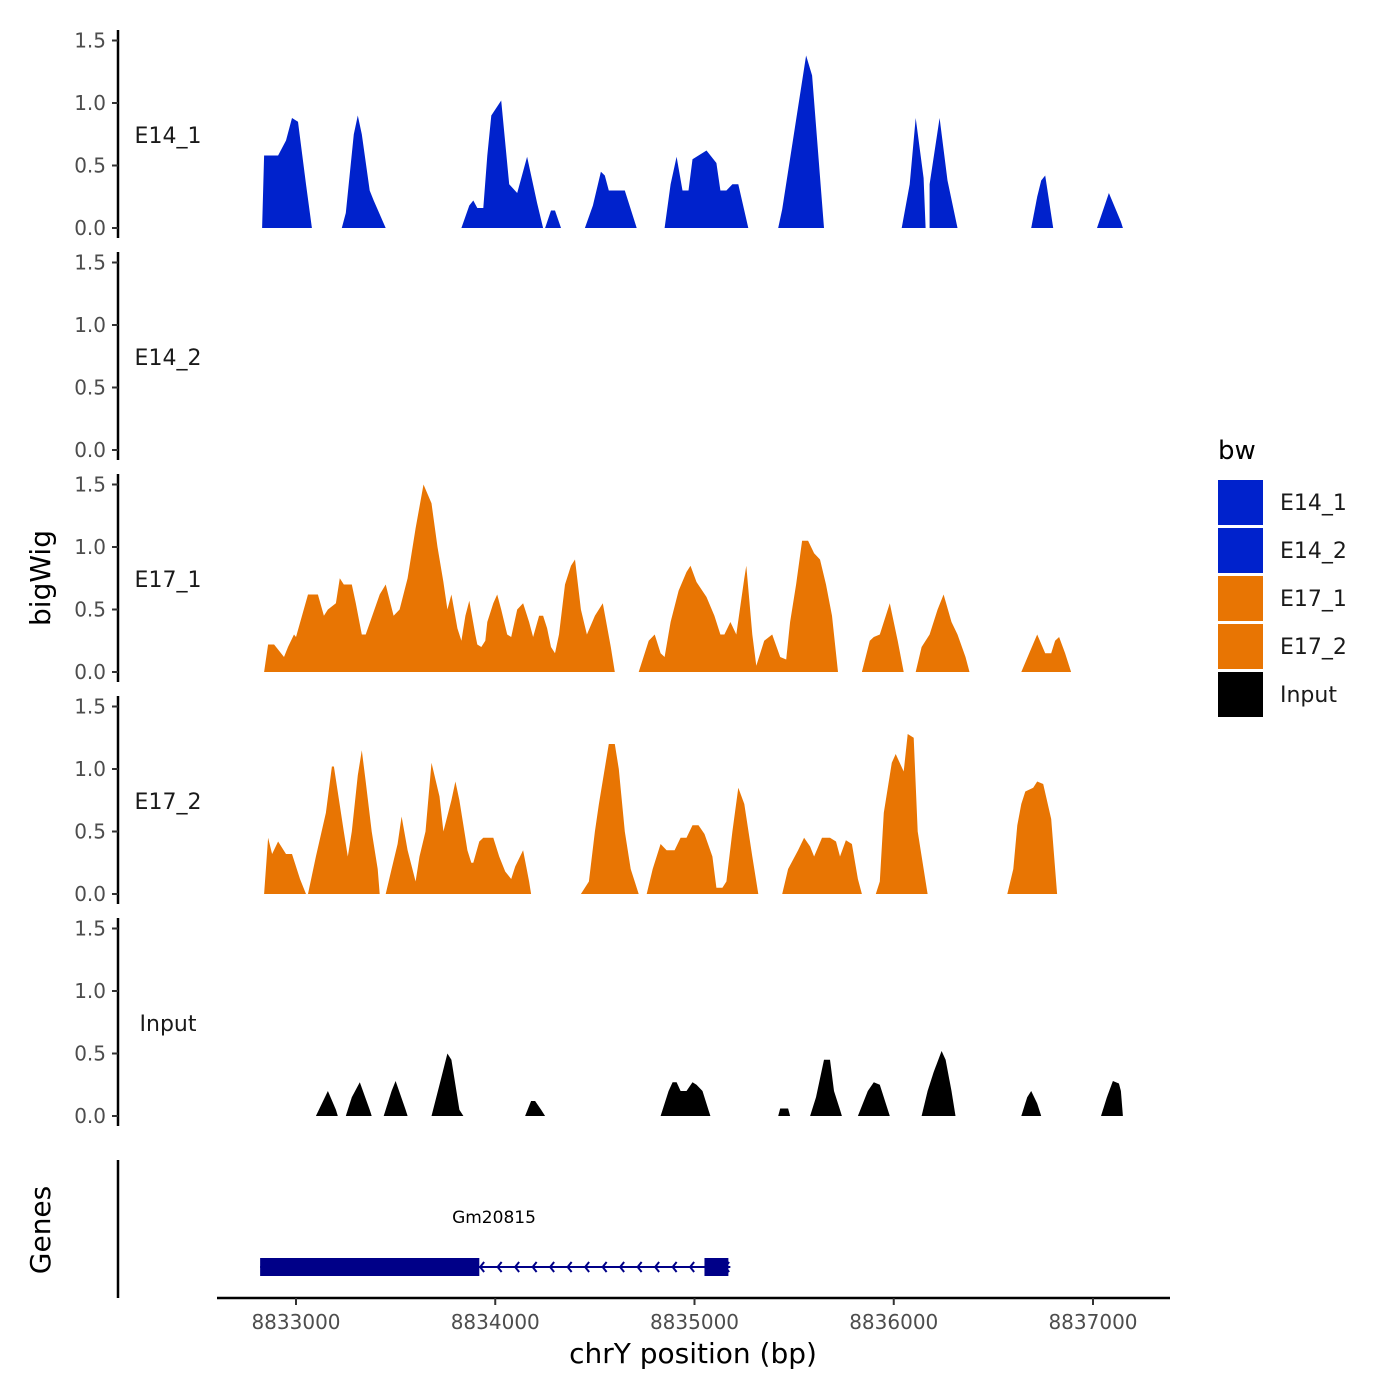 This screenshot has width=1400, height=1400. What do you see at coordinates (495, 1322) in the screenshot?
I see `x-tick-label: 8834000` at bounding box center [495, 1322].